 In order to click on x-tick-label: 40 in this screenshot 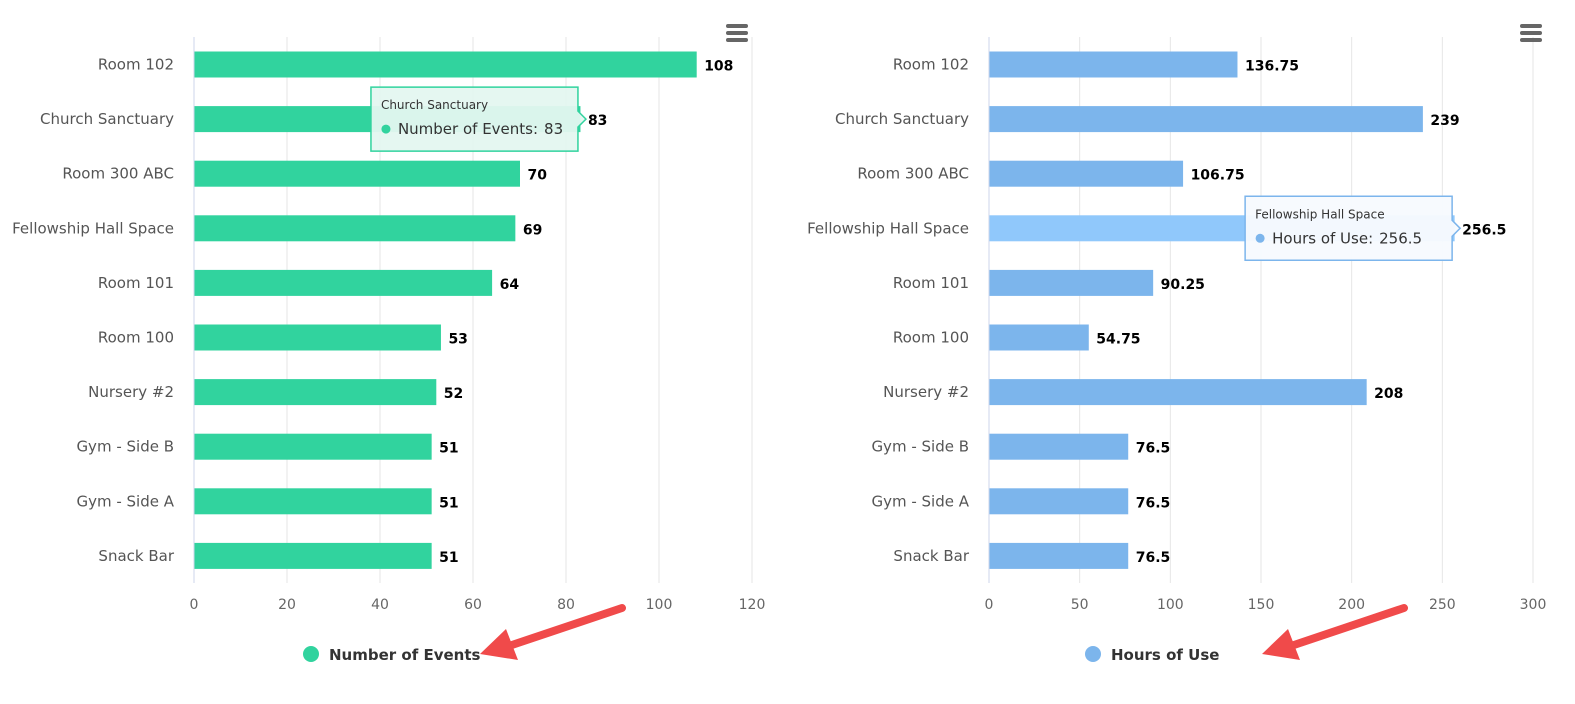, I will do `click(380, 605)`.